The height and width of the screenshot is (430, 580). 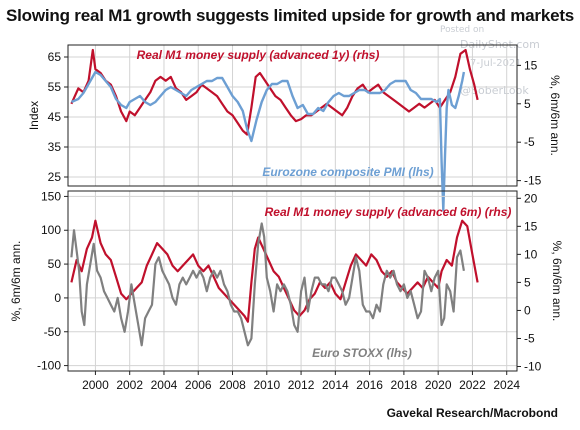 What do you see at coordinates (527, 310) in the screenshot?
I see `y-right-tick-label: 0` at bounding box center [527, 310].